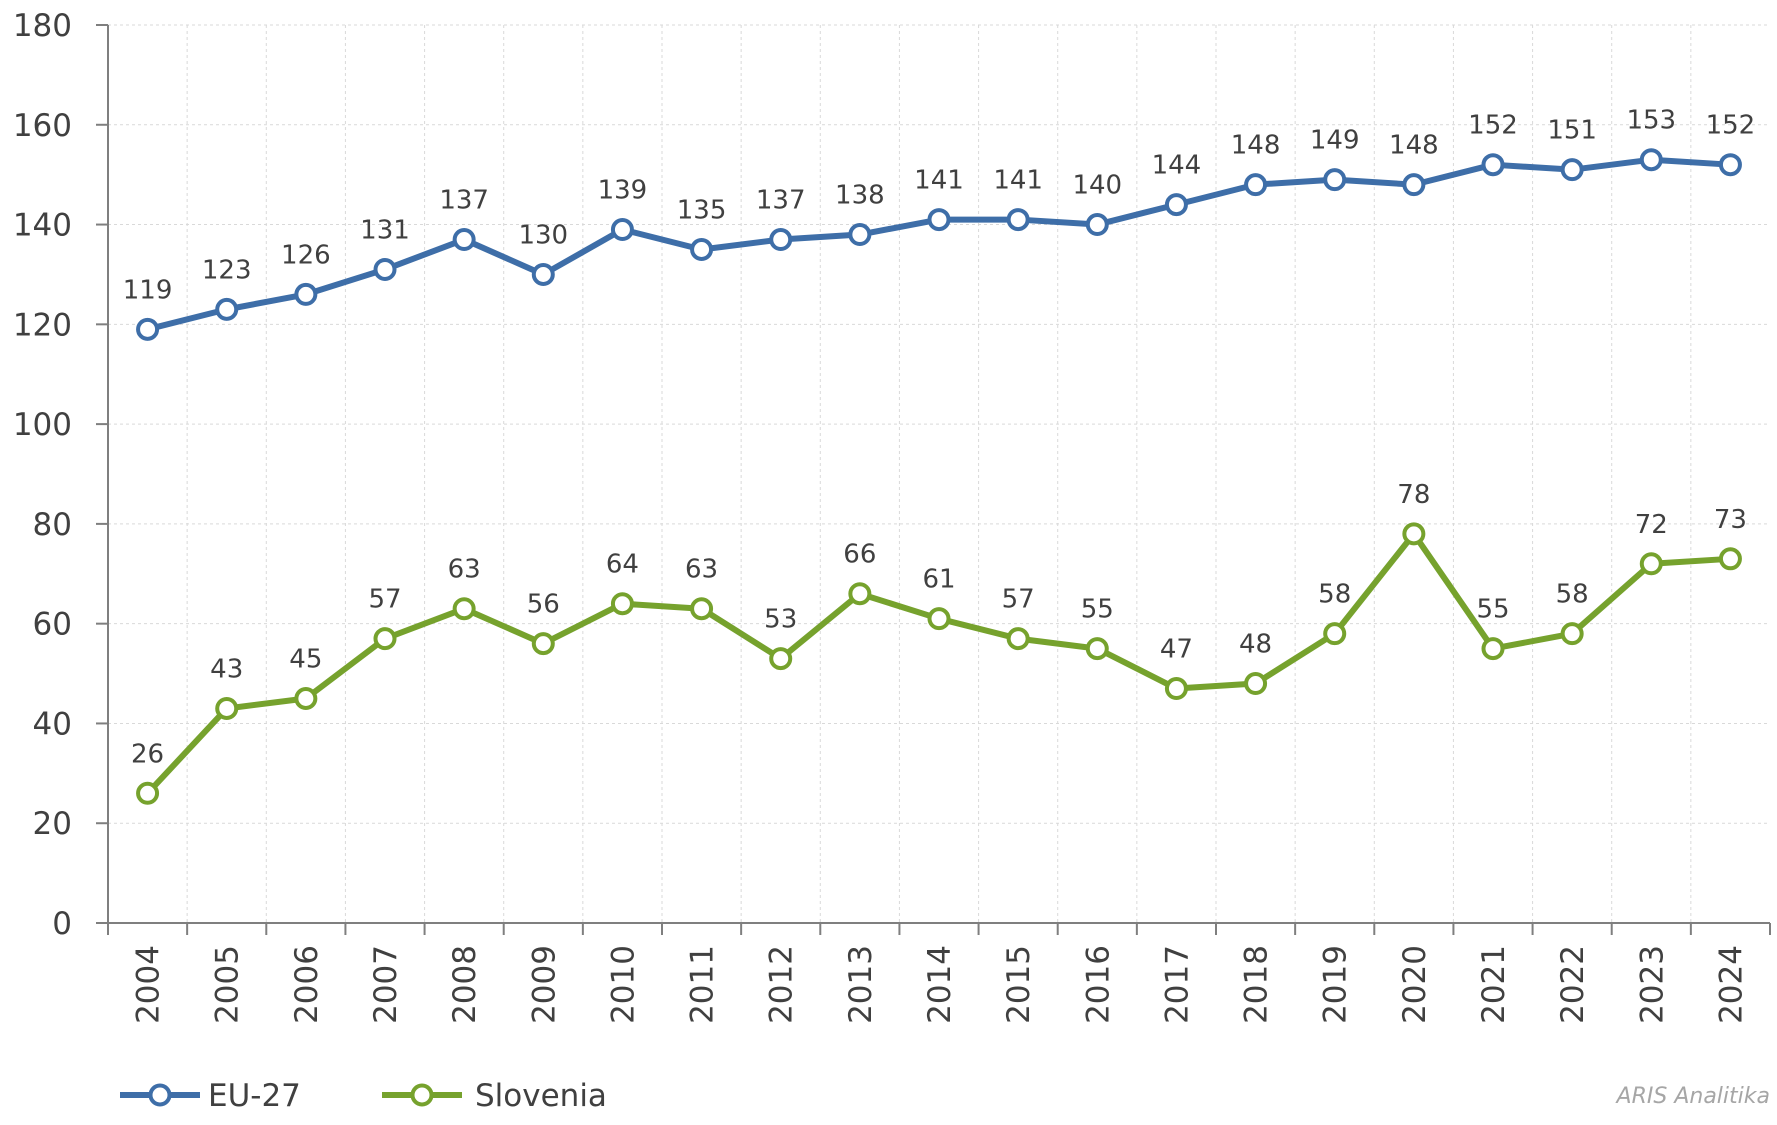 This screenshot has height=1125, width=1777. I want to click on data-label-slovenia-2017: 47, so click(1176, 650).